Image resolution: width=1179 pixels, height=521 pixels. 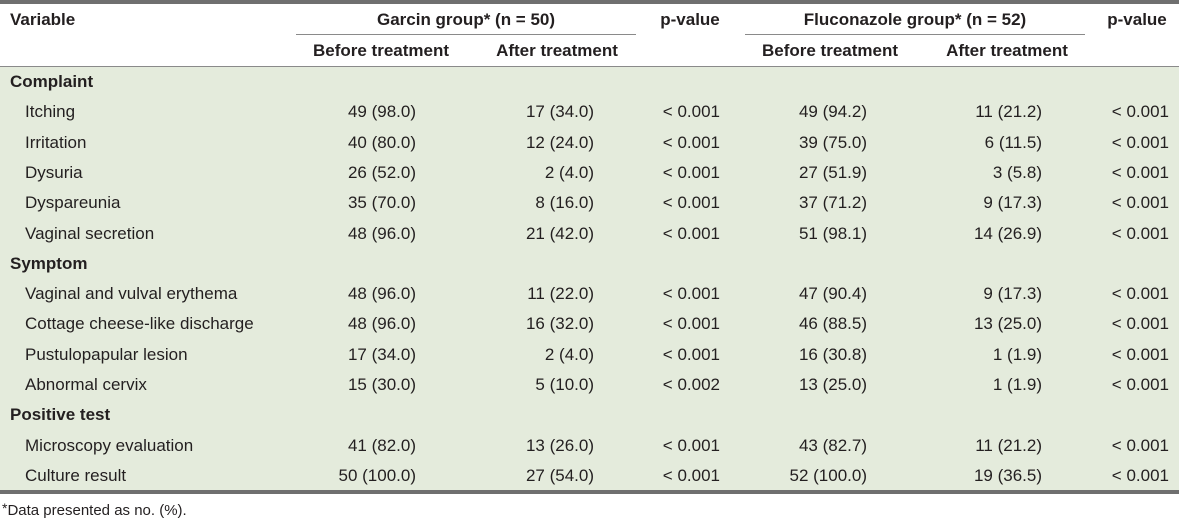 What do you see at coordinates (559, 445) in the screenshot?
I see `garcin-after-cell: 13 (26.0)` at bounding box center [559, 445].